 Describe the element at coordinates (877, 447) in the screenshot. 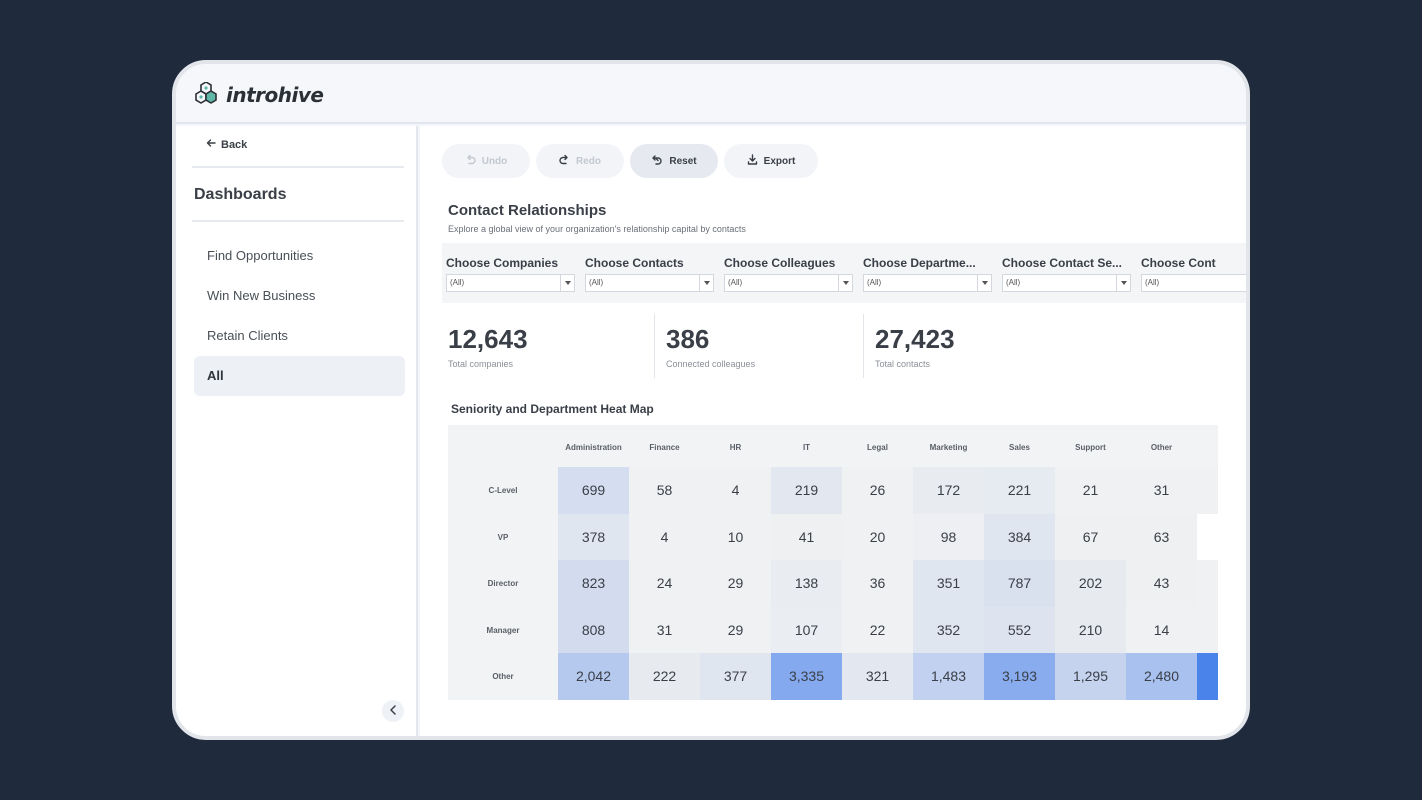

I see `heatmap-column-header: Legal` at that location.